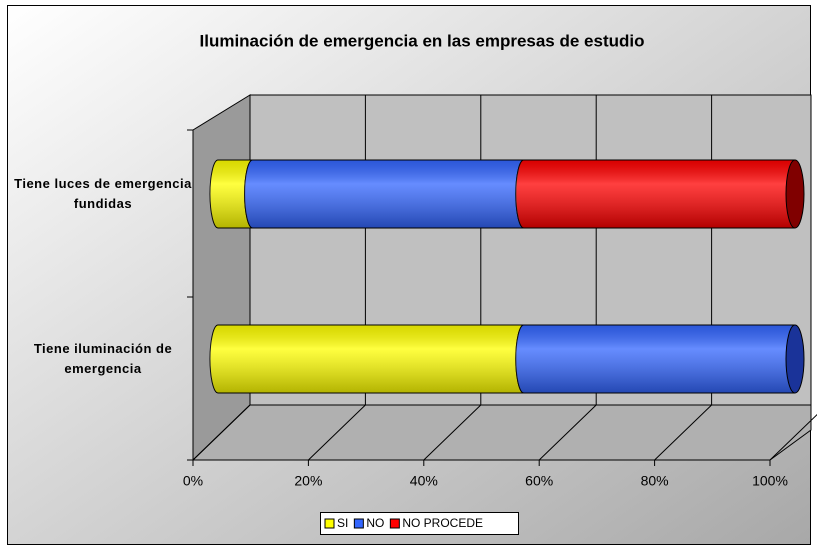 The height and width of the screenshot is (549, 817). Describe the element at coordinates (501, 432) in the screenshot. I see `floor` at that location.